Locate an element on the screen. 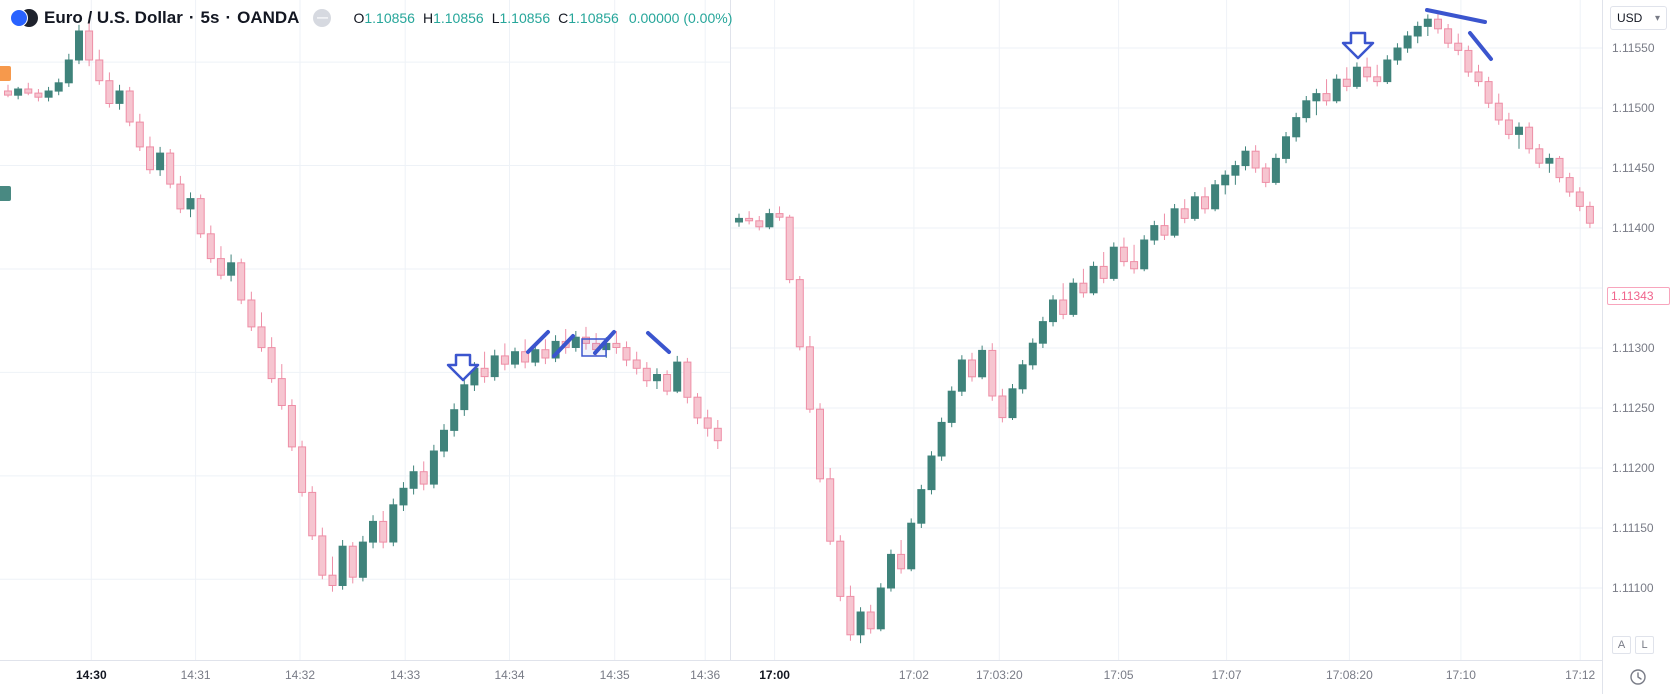 This screenshot has width=1674, height=694. close-label: C is located at coordinates (563, 18).